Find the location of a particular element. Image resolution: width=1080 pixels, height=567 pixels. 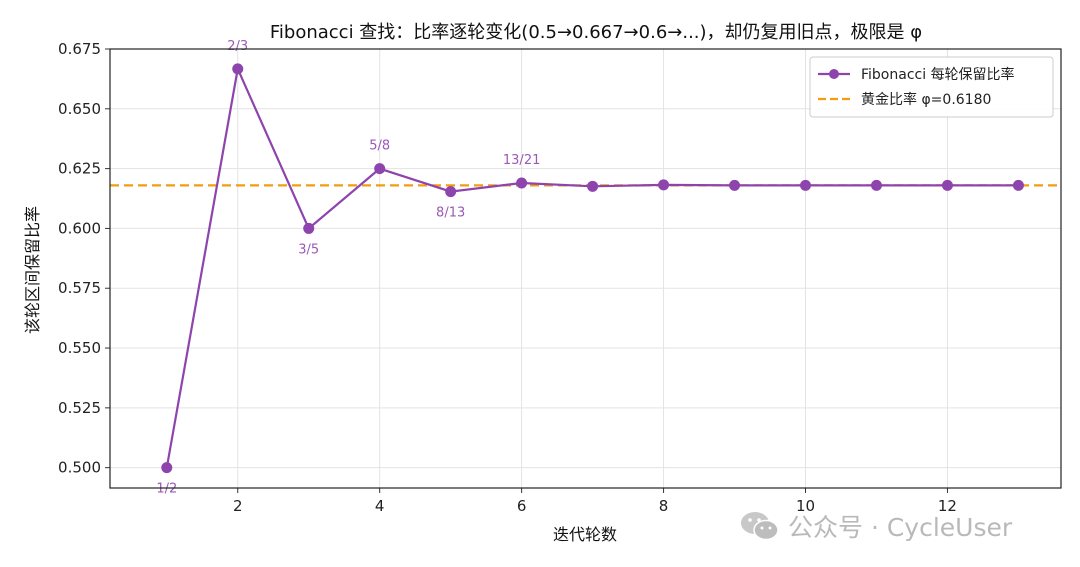

watermark-text: 公众号 · CycleUser is located at coordinates (900, 527).